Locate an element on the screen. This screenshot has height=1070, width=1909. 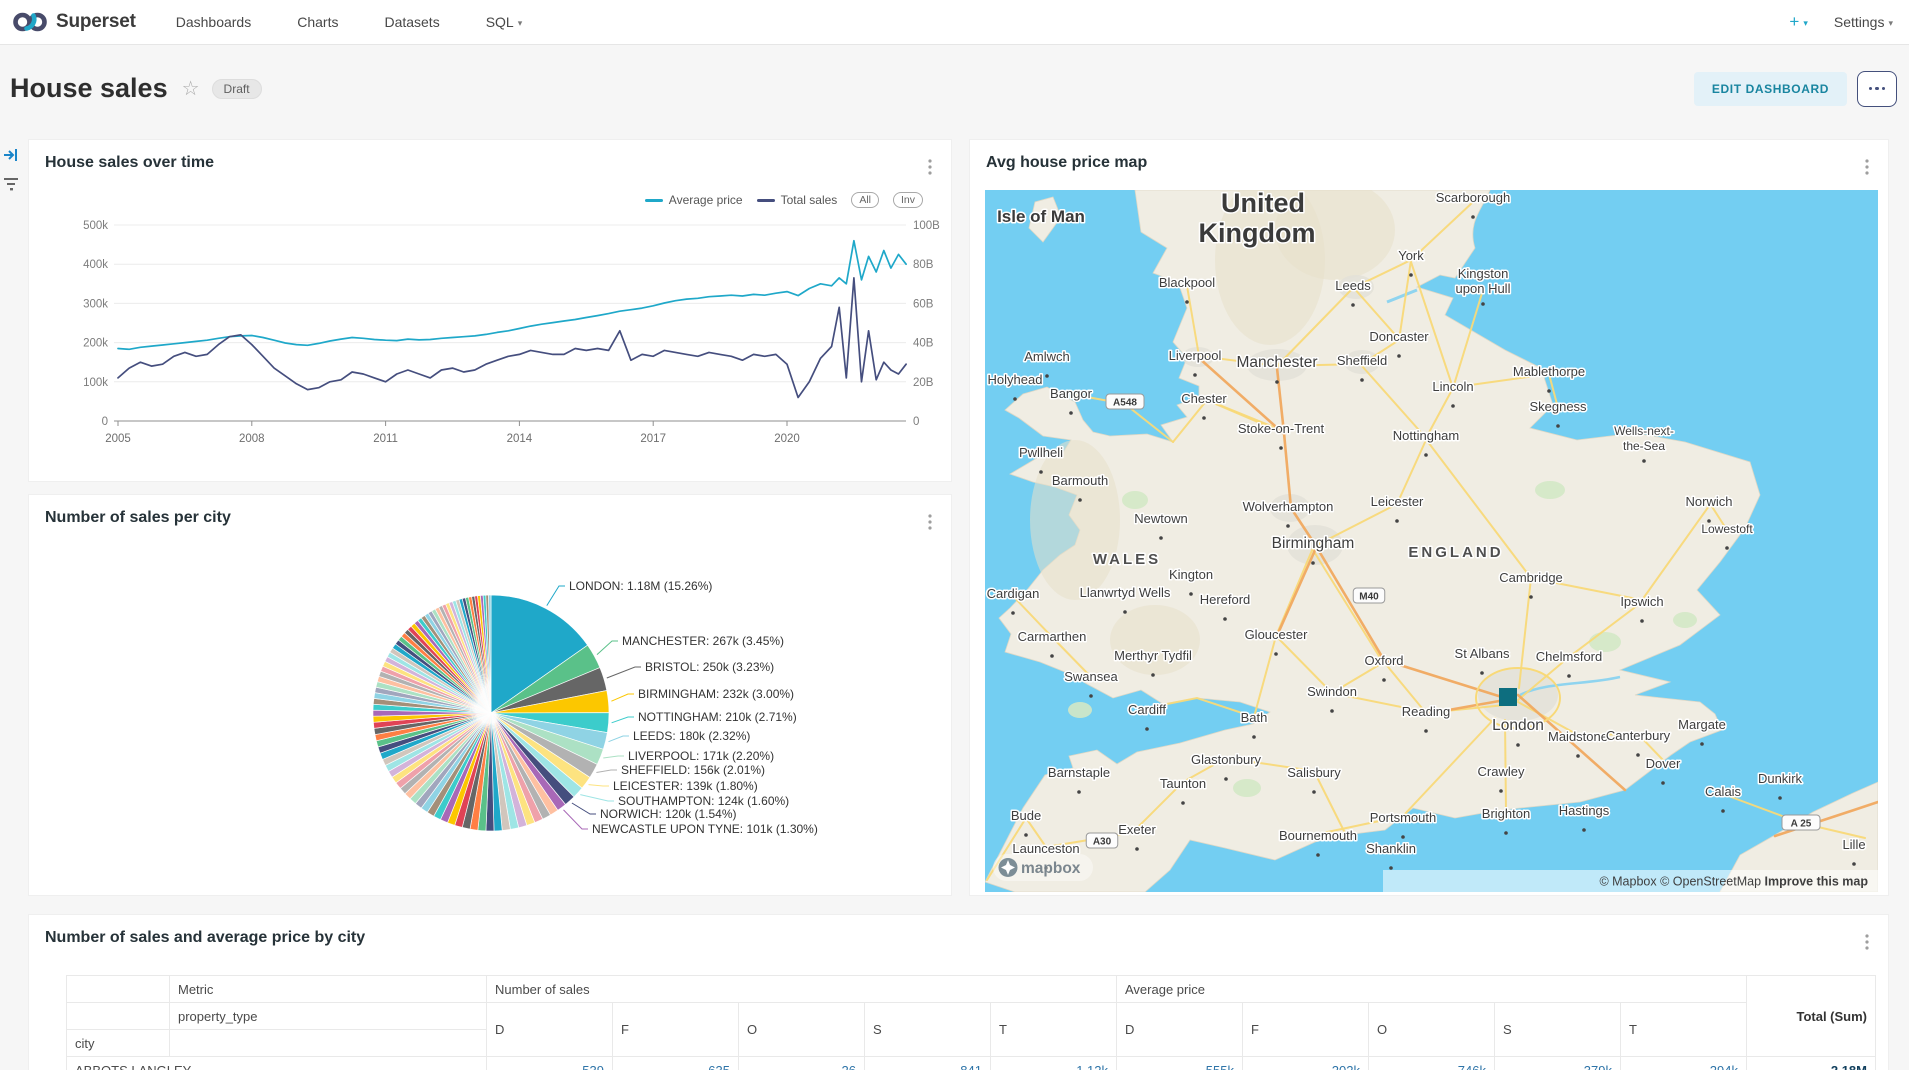
map-city-label: Canterbury is located at coordinates (1638, 735).